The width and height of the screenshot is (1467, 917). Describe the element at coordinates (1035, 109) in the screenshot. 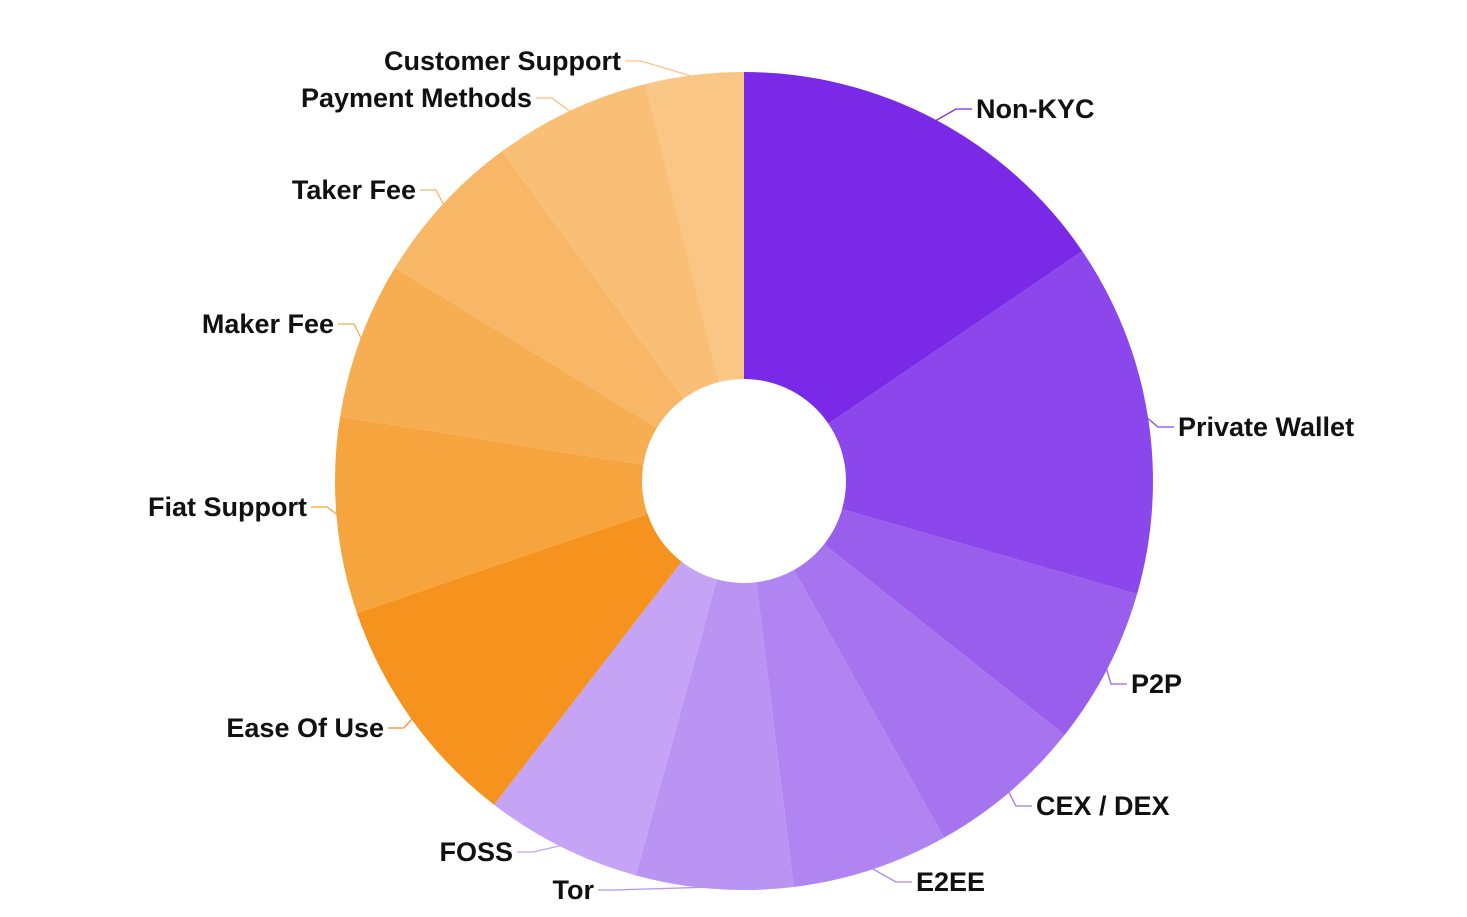

I see `slice-label-non-kyc: Non-KYC` at that location.